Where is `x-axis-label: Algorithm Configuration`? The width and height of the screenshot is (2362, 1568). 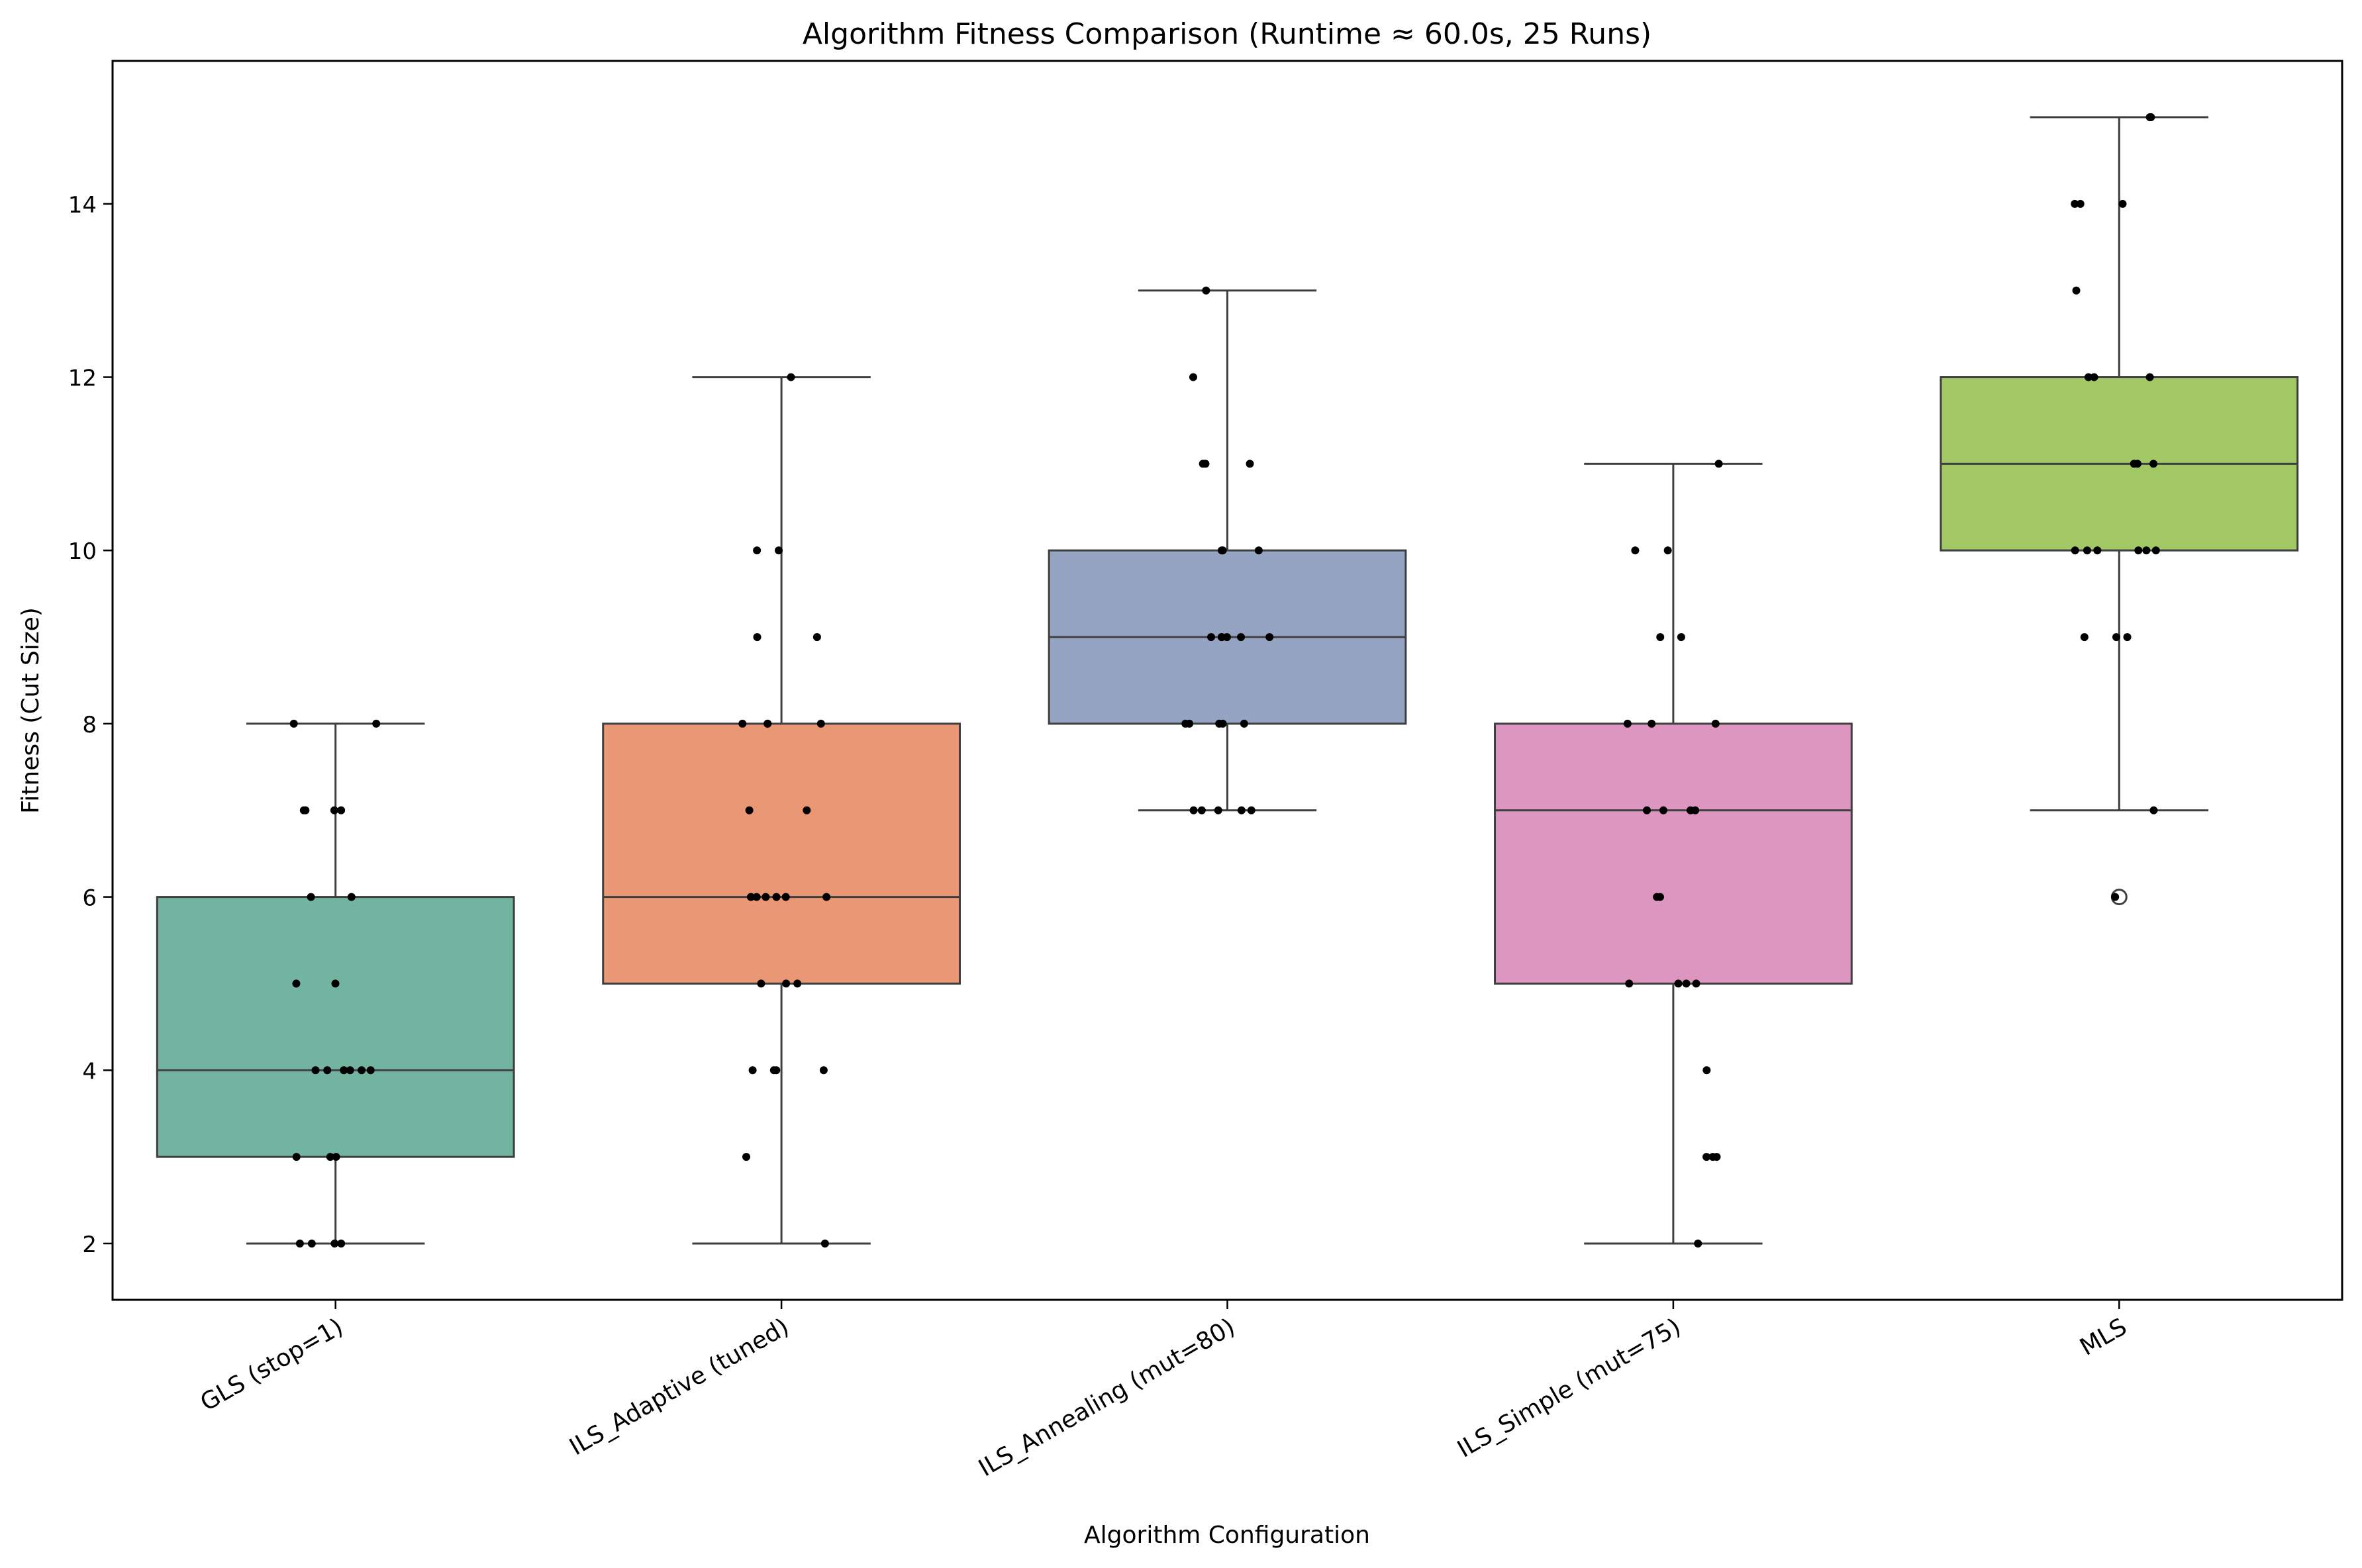
x-axis-label: Algorithm Configuration is located at coordinates (1227, 1535).